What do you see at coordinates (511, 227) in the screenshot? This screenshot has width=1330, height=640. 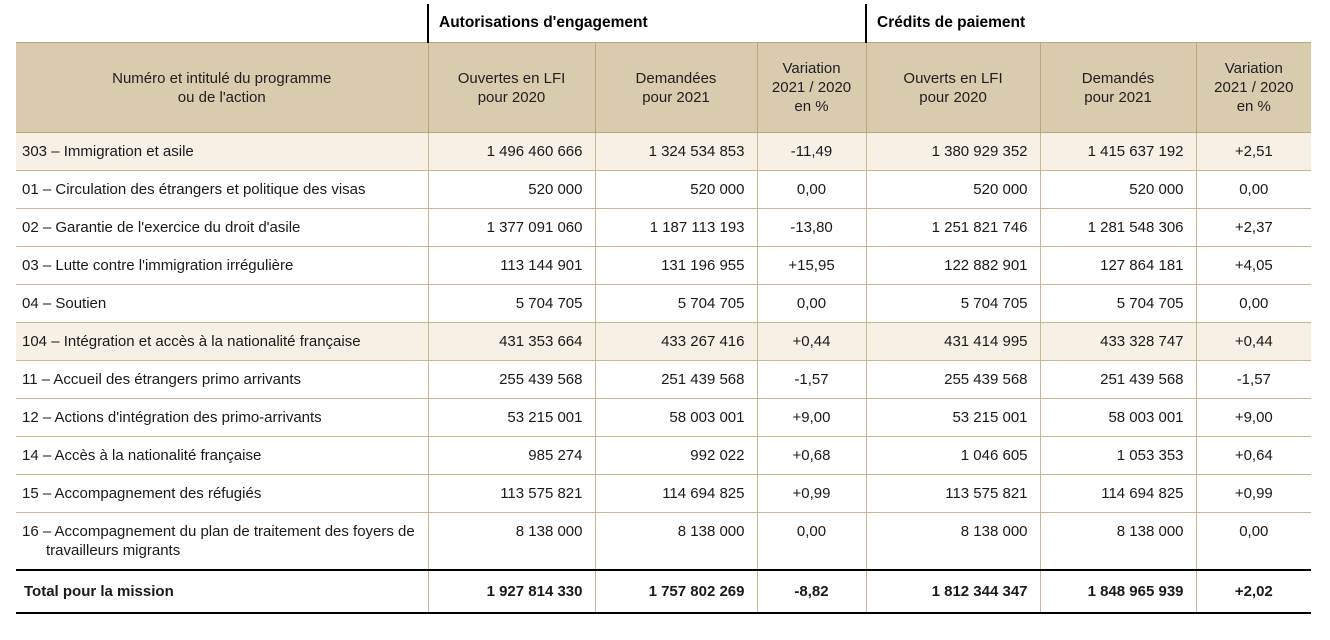 I see `ae-lfi-cell: 1 377 091 060` at bounding box center [511, 227].